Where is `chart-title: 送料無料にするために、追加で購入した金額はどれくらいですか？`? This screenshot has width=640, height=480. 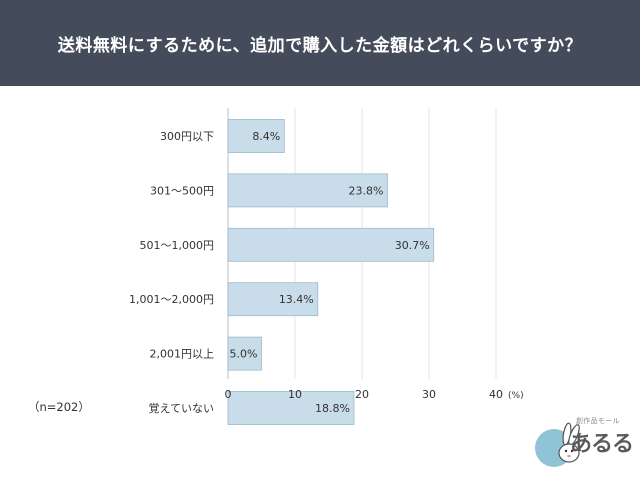 chart-title: 送料無料にするために、追加で購入した金額はどれくらいですか？ is located at coordinates (320, 45).